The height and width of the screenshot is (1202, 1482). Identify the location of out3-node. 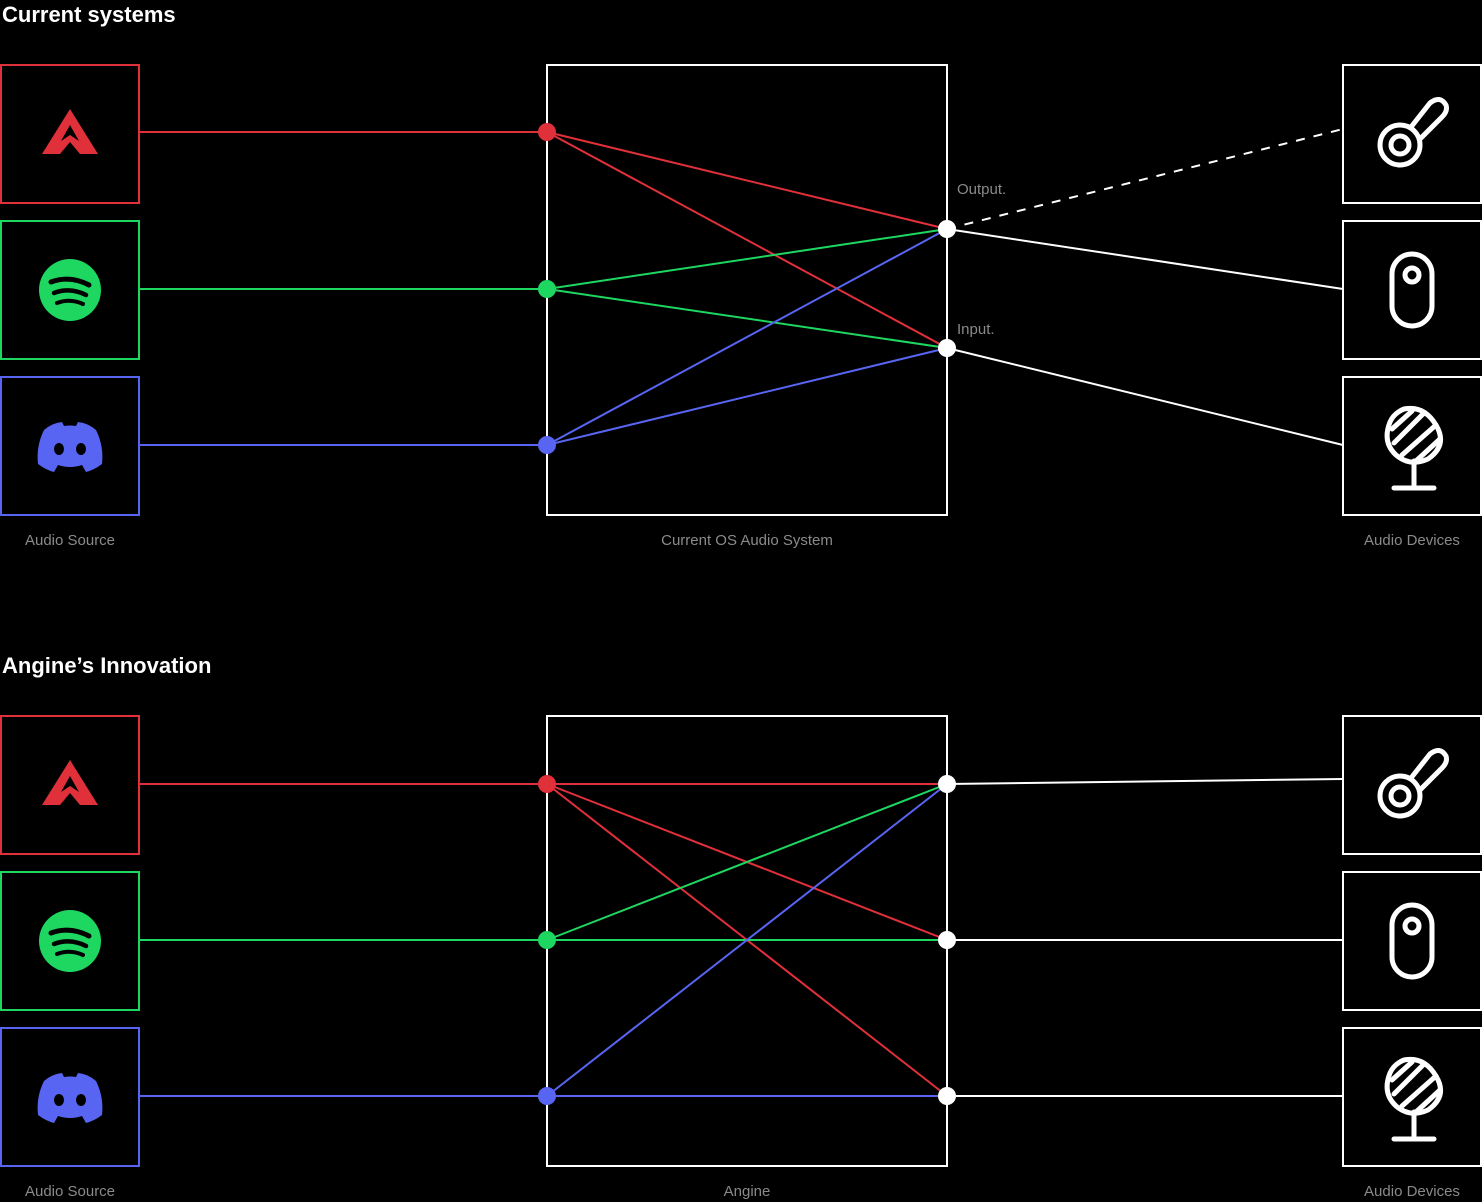
(947, 1096).